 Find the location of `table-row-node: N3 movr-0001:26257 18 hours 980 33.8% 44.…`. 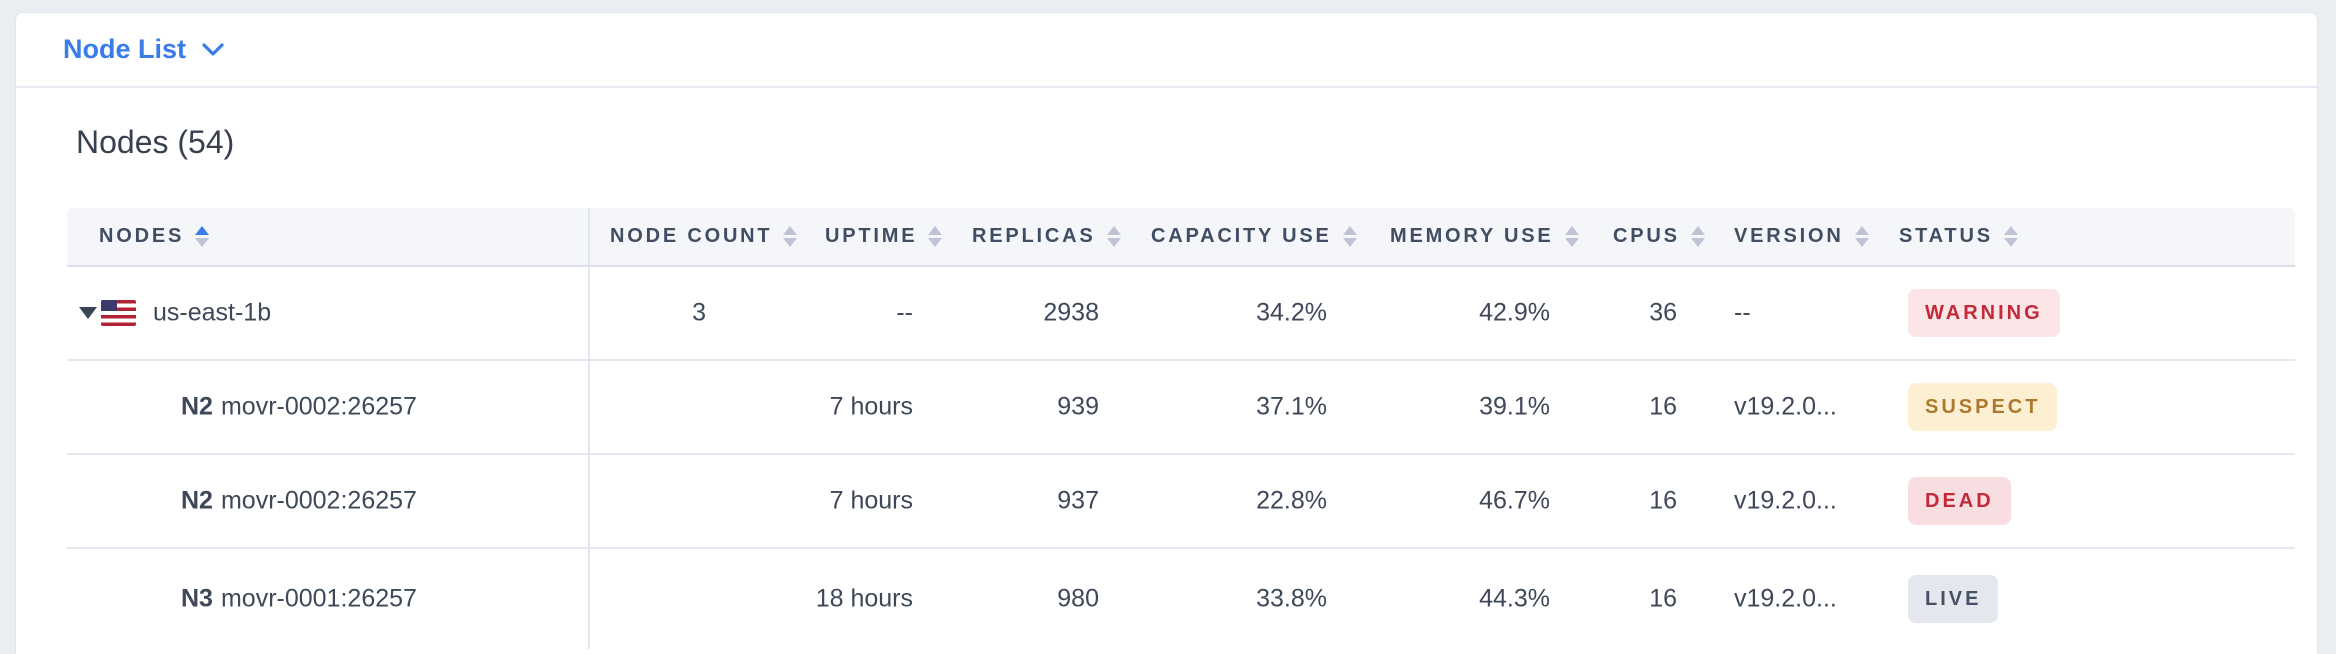

table-row-node: N3 movr-0001:26257 18 hours 980 33.8% 44.… is located at coordinates (1181, 599).